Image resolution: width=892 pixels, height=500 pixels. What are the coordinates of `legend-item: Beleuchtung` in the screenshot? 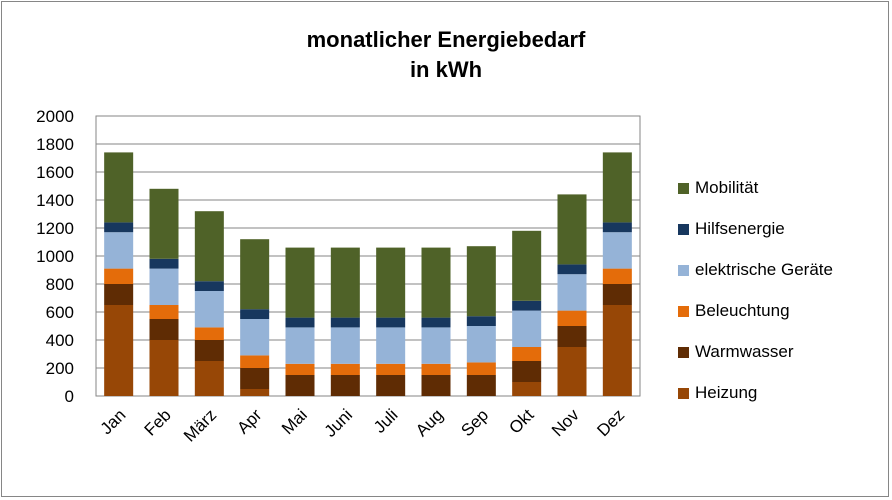 It's located at (734, 311).